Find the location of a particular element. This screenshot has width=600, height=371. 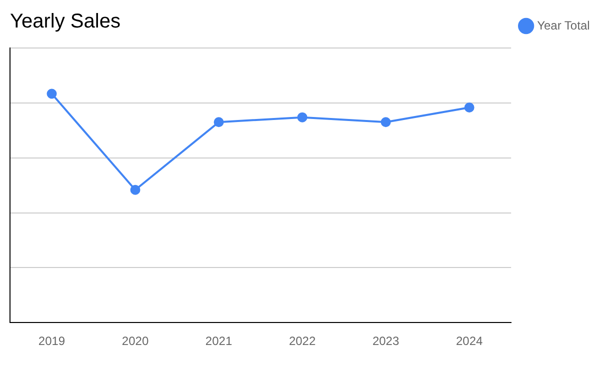

x-tick-label: 2024 is located at coordinates (469, 341).